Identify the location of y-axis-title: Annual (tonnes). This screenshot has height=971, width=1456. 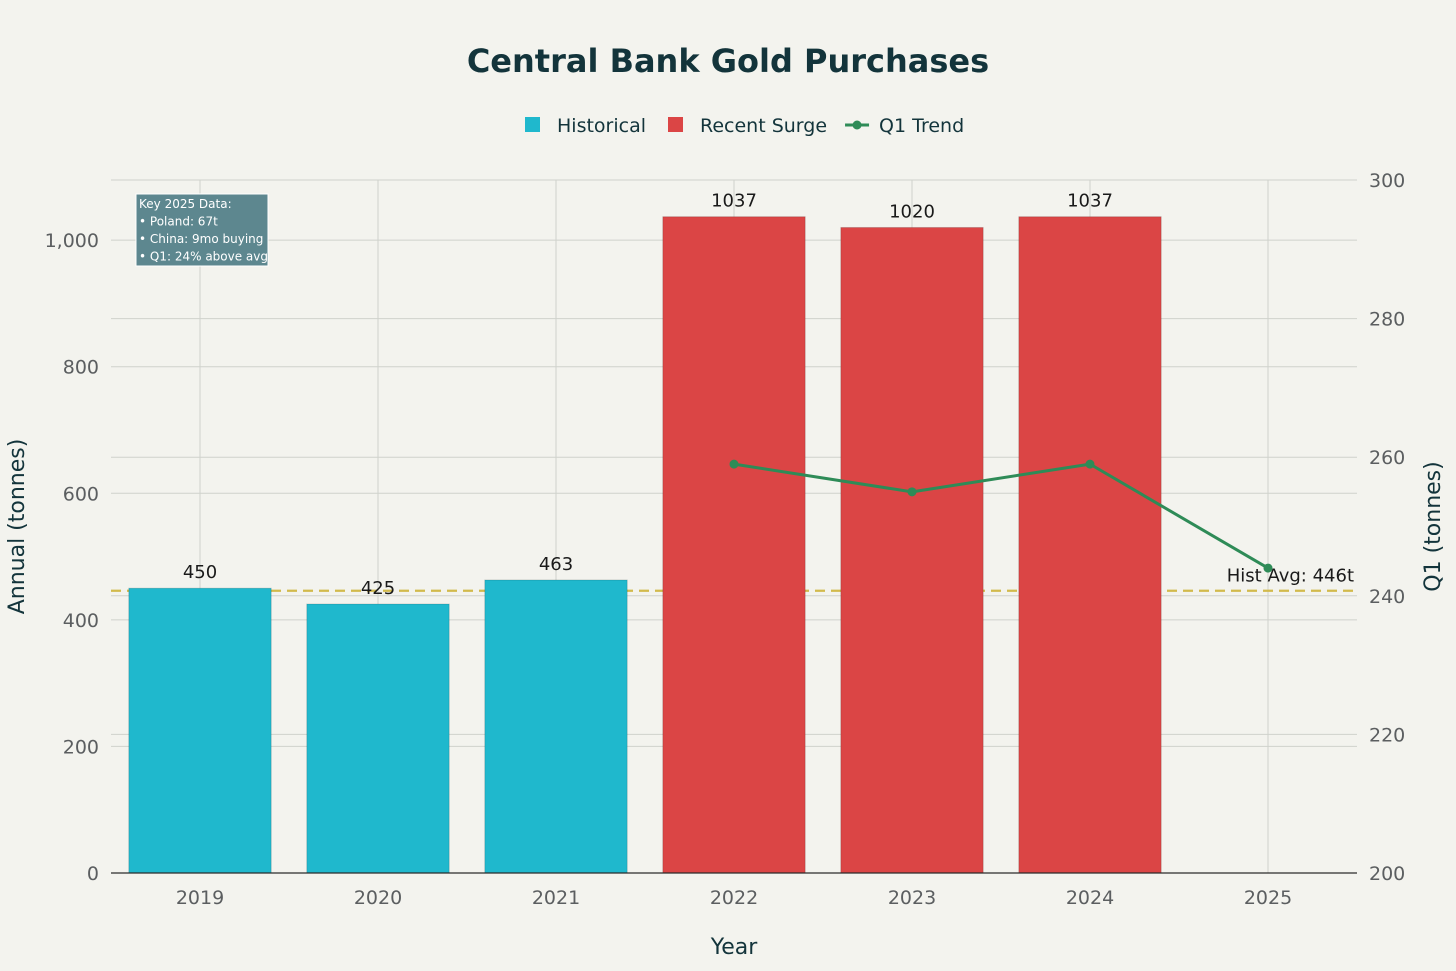
(17, 527).